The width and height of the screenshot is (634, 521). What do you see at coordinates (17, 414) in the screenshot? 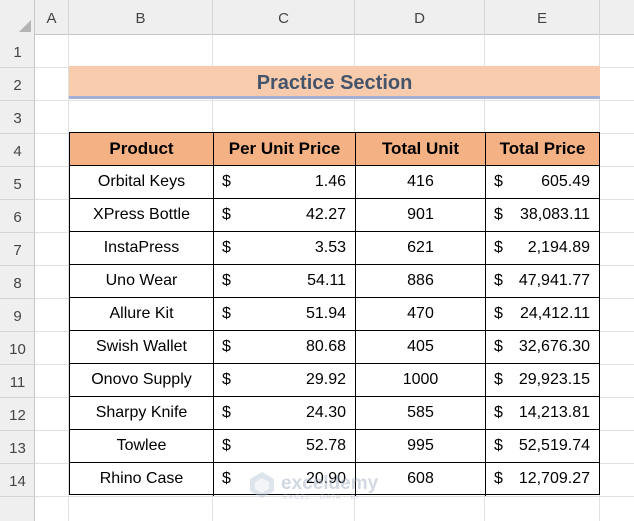
I see `row-header-12: 12` at bounding box center [17, 414].